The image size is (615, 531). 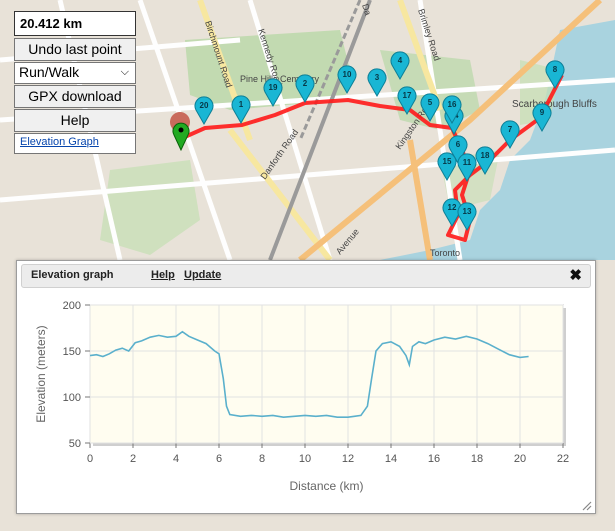 What do you see at coordinates (306, 276) in the screenshot?
I see `elevation-panel-header: Elevation graph Help Update ✖` at bounding box center [306, 276].